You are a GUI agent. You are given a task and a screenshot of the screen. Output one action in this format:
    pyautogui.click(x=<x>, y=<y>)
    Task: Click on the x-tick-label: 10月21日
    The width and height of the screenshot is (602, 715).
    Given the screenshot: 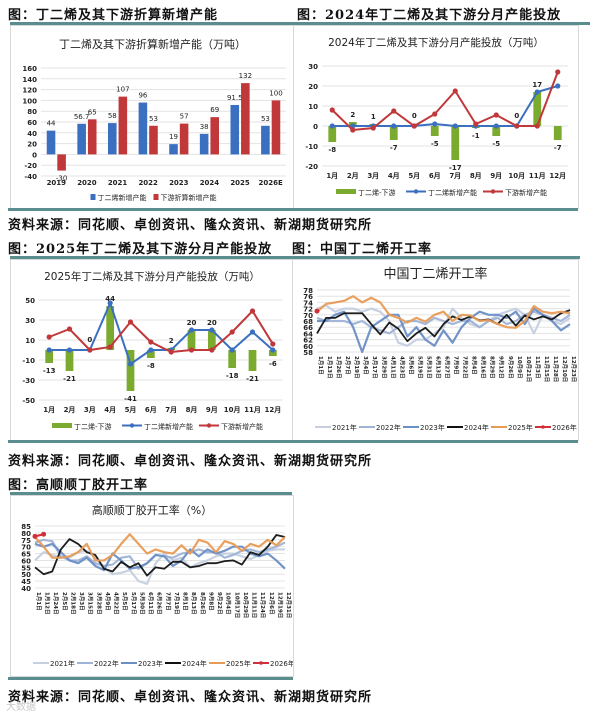 What is the action you would take?
    pyautogui.click(x=529, y=369)
    